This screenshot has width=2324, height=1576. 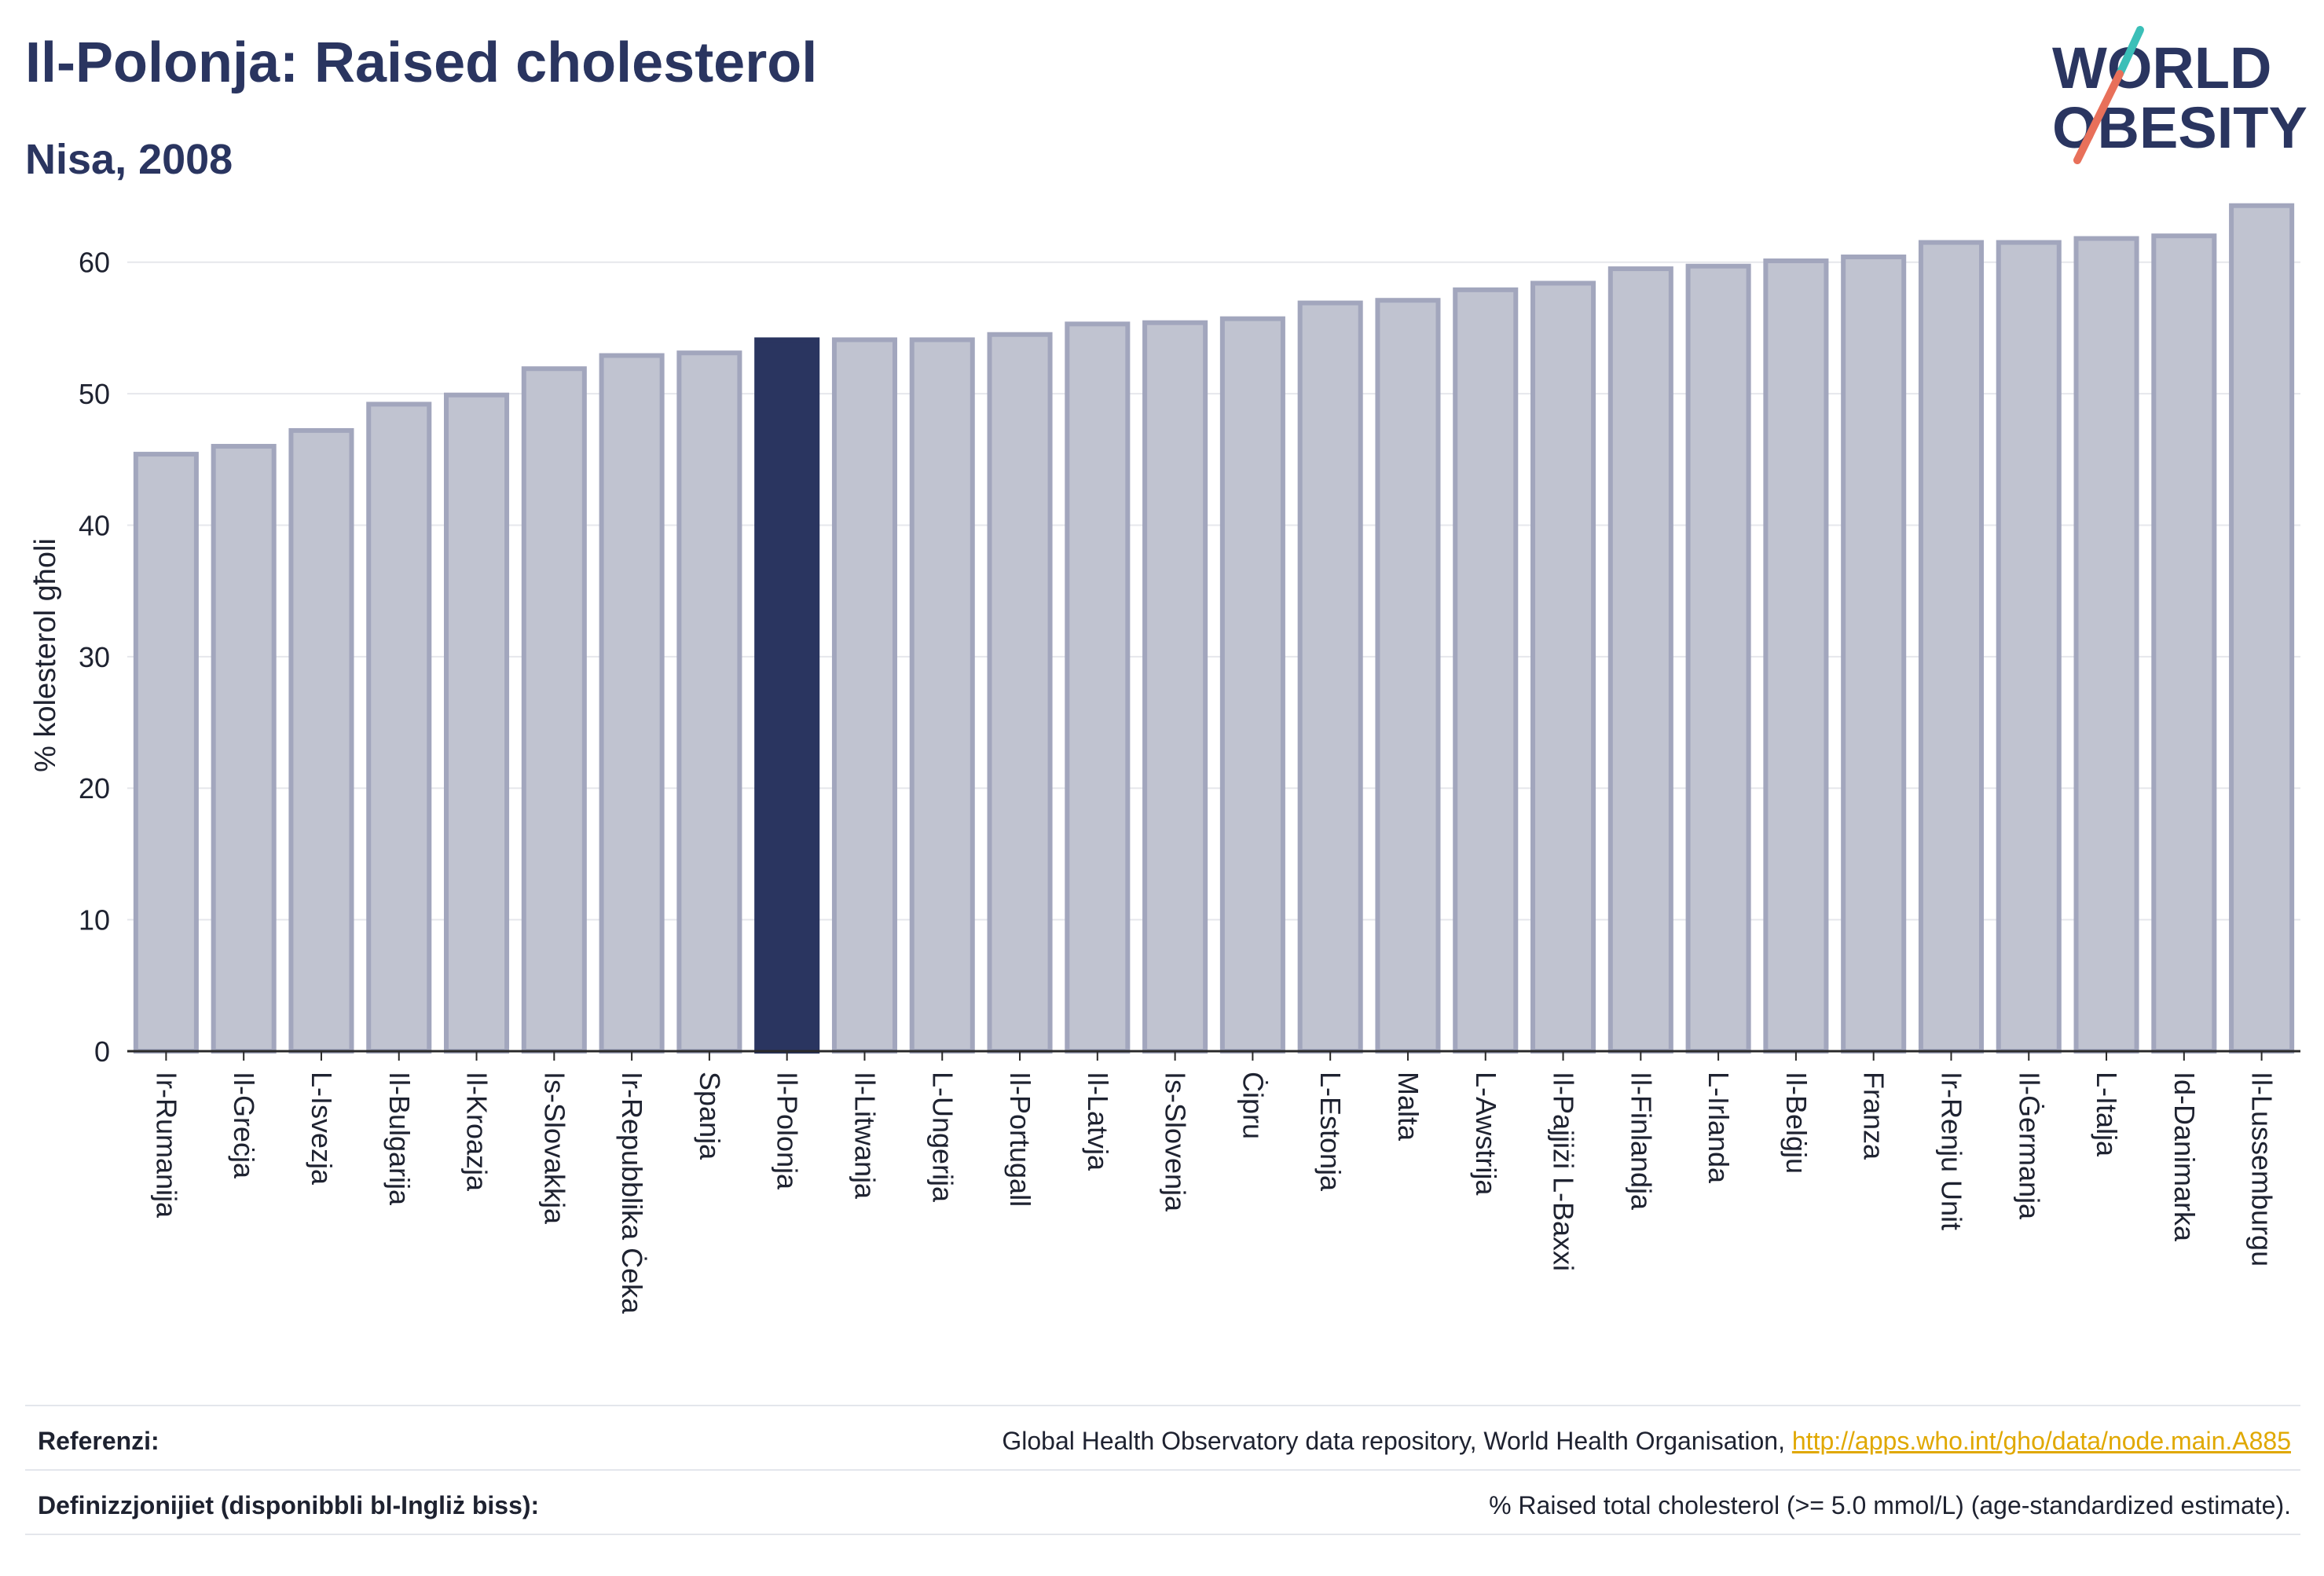 I want to click on bar-il-lussemburgu, so click(x=2262, y=628).